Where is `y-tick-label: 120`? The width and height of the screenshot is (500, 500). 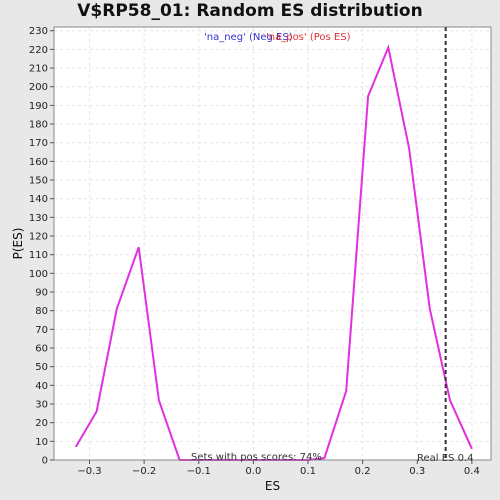
y-tick-label: 120 is located at coordinates (38, 237).